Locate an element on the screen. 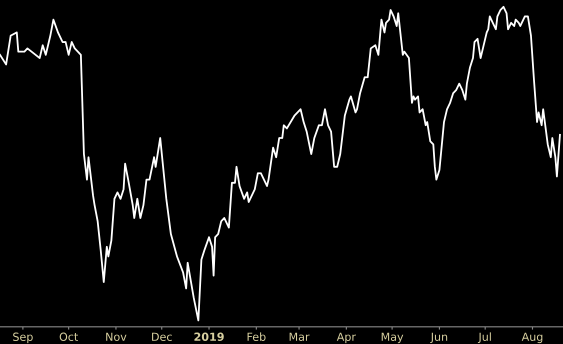 The image size is (563, 344). x-tick-label: Dec is located at coordinates (162, 336).